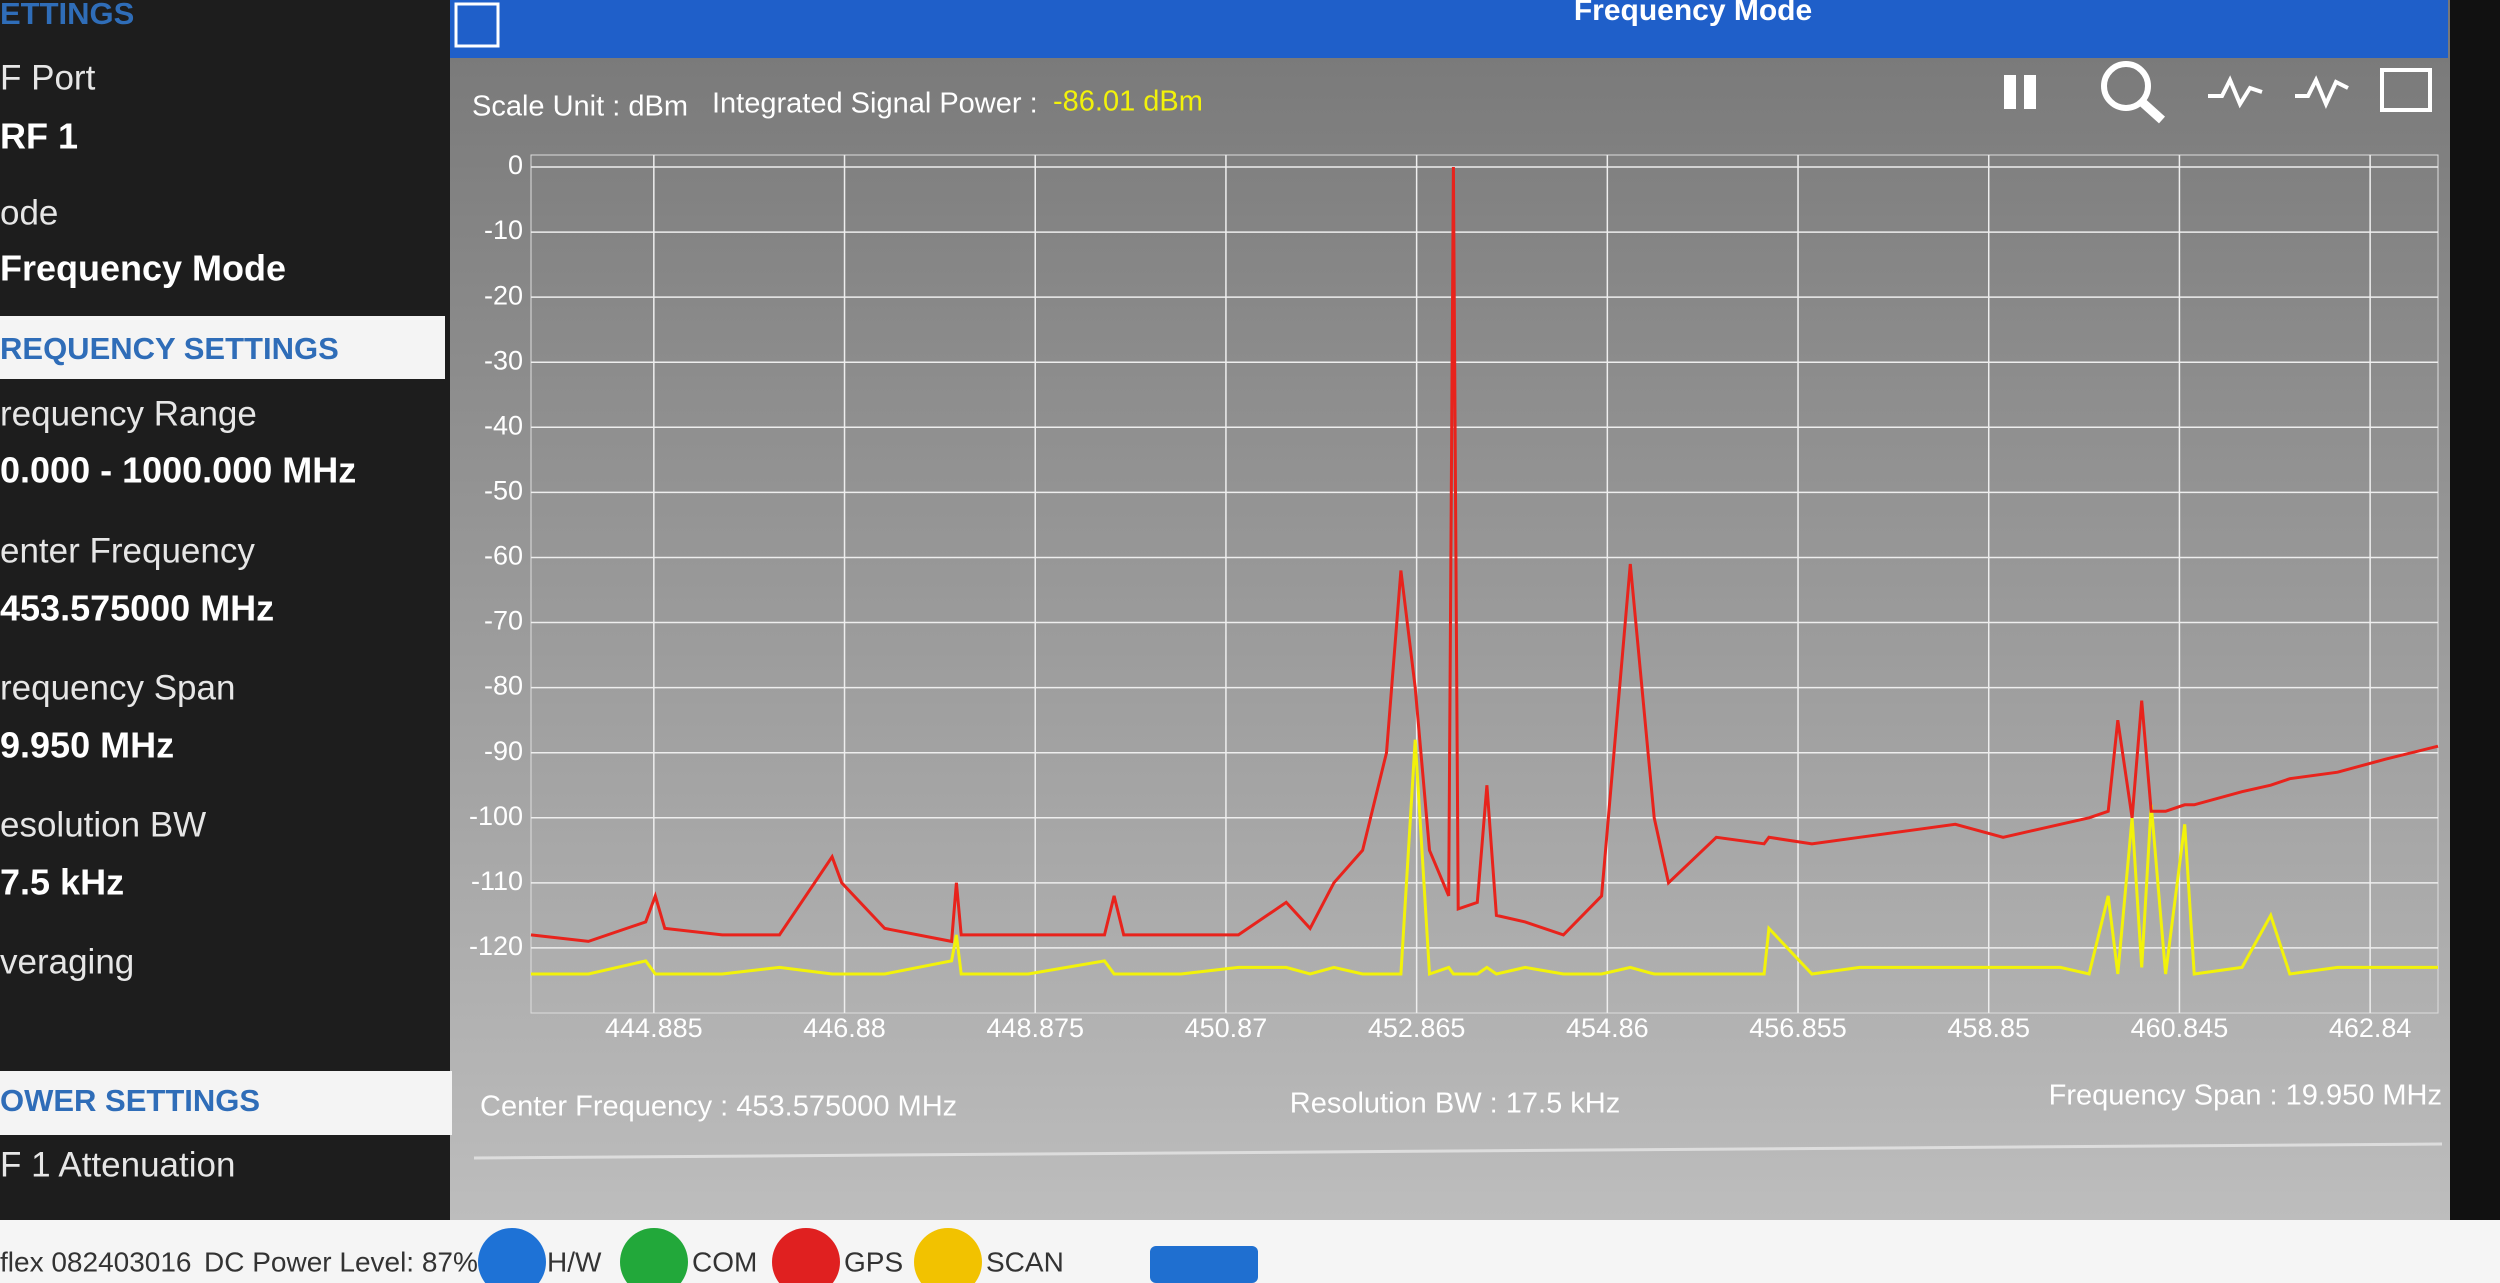  I want to click on y-tick-label: -30, so click(503, 360).